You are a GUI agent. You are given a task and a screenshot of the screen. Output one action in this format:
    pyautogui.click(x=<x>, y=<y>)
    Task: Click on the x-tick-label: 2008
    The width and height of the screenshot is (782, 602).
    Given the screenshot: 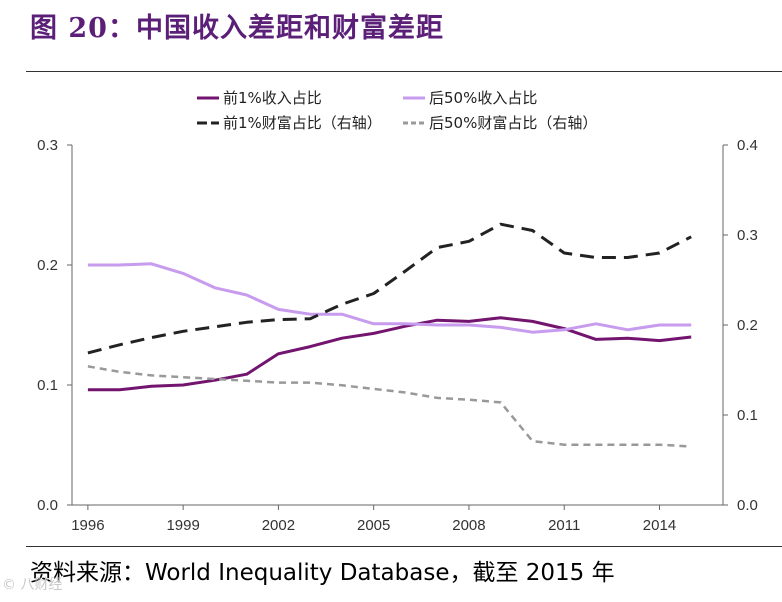 What is the action you would take?
    pyautogui.click(x=468, y=525)
    